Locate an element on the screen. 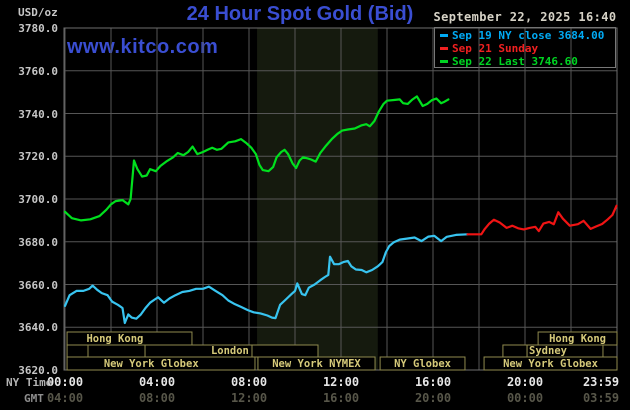 Image resolution: width=630 pixels, height=410 pixels. session-label: Sydney is located at coordinates (548, 351).